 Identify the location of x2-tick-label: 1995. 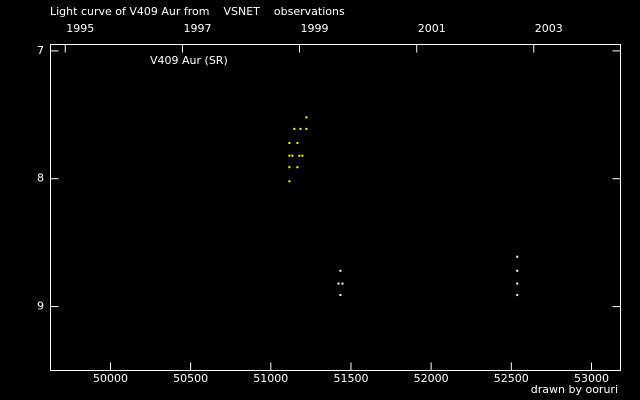
(80, 28).